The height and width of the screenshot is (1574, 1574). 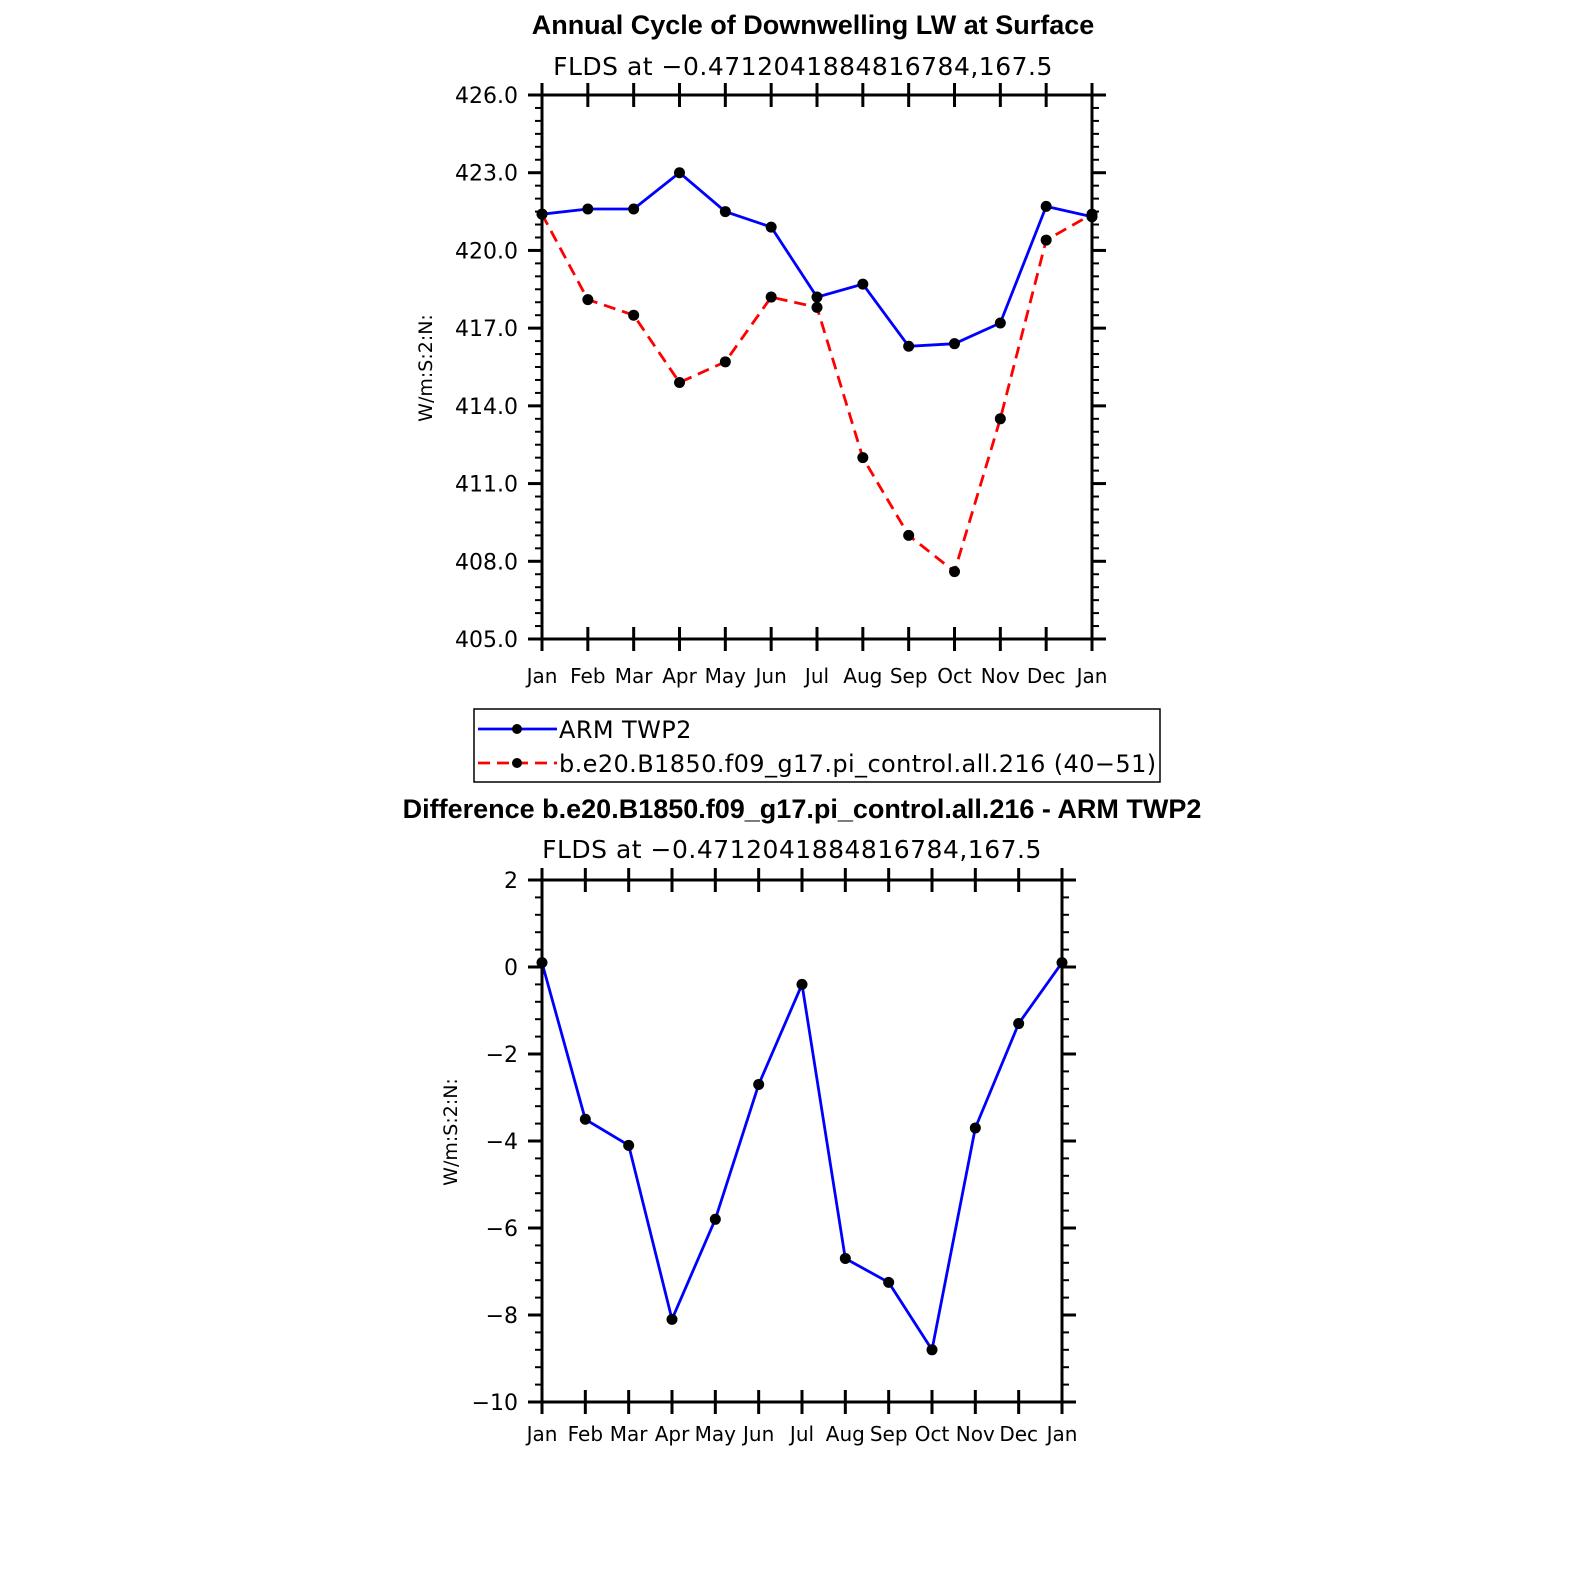 I want to click on y-tick-label: 417.0, so click(x=486, y=329).